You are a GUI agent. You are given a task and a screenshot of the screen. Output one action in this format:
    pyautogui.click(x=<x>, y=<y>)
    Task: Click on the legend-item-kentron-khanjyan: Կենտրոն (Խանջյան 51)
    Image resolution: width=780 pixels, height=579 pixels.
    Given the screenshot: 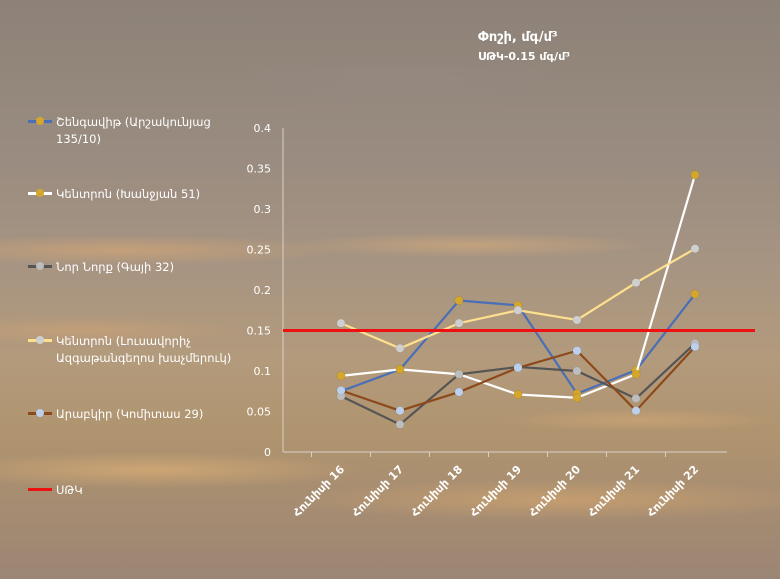 What is the action you would take?
    pyautogui.click(x=133, y=194)
    